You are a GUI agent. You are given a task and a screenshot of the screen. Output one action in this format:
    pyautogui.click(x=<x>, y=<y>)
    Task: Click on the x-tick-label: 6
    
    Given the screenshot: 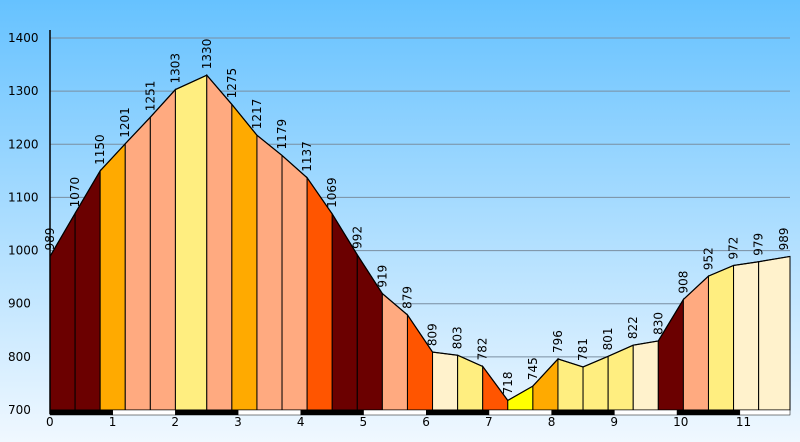 What is the action you would take?
    pyautogui.click(x=426, y=422)
    